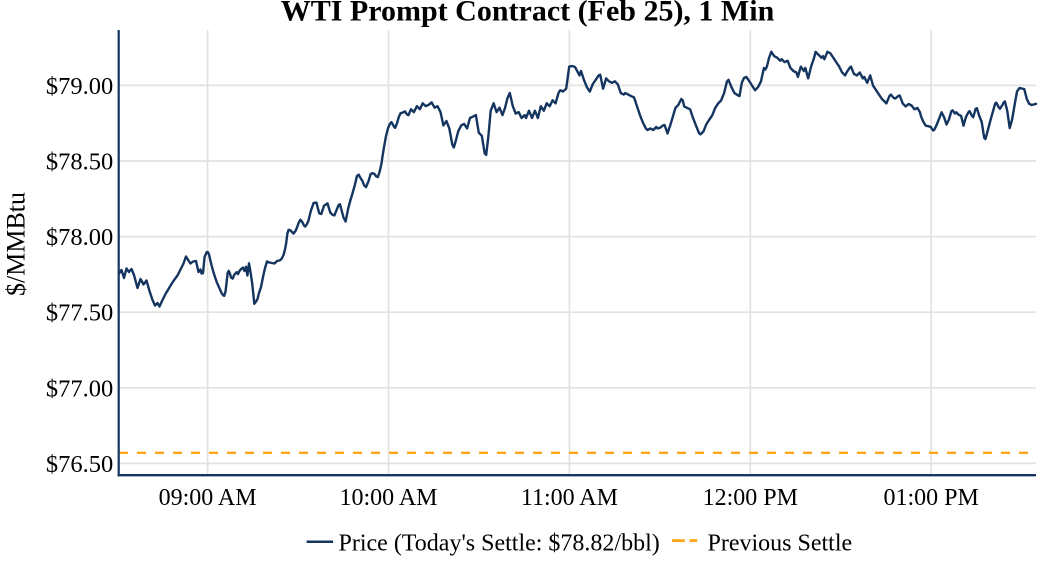 This screenshot has width=1056, height=576. I want to click on svg-text: 12:00 PM, so click(750, 498).